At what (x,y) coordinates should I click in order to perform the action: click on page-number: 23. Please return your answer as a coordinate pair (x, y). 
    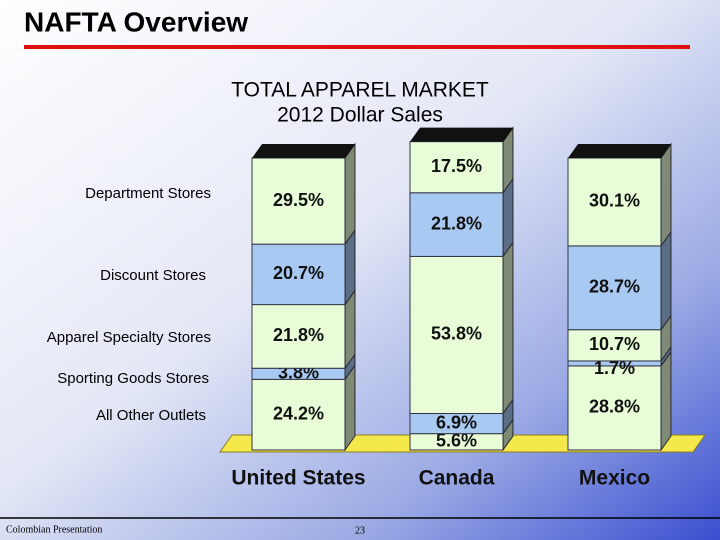
    Looking at the image, I should click on (360, 530).